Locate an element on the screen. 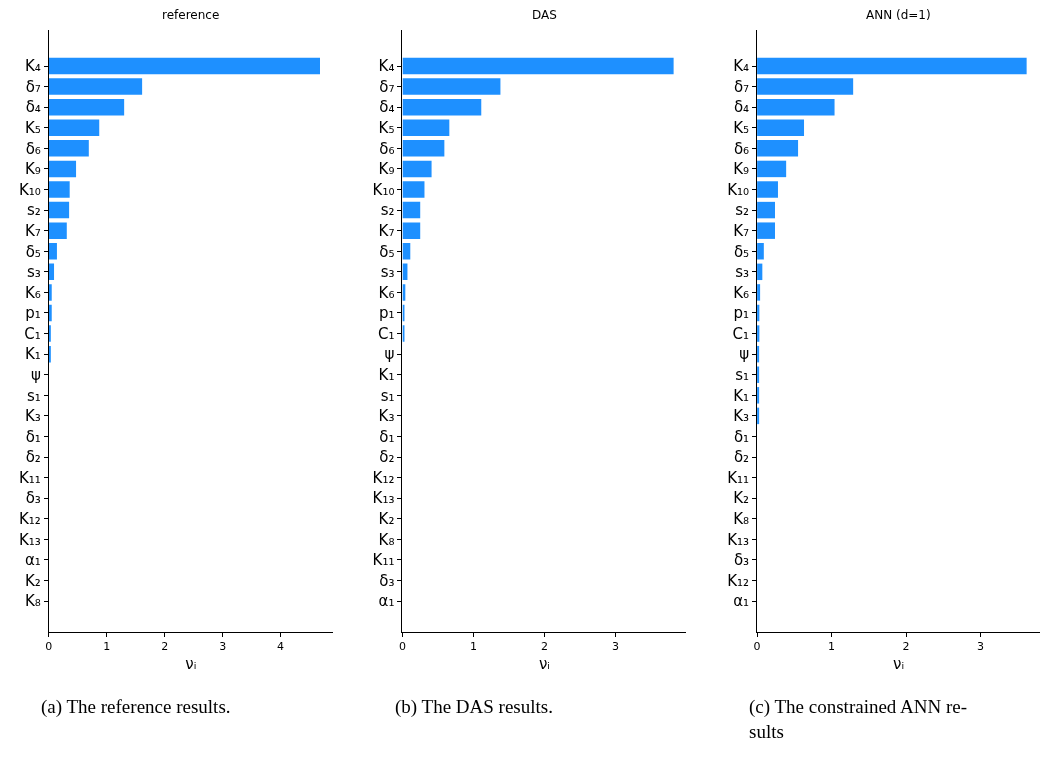  chart-title: DAS is located at coordinates (544, 15).